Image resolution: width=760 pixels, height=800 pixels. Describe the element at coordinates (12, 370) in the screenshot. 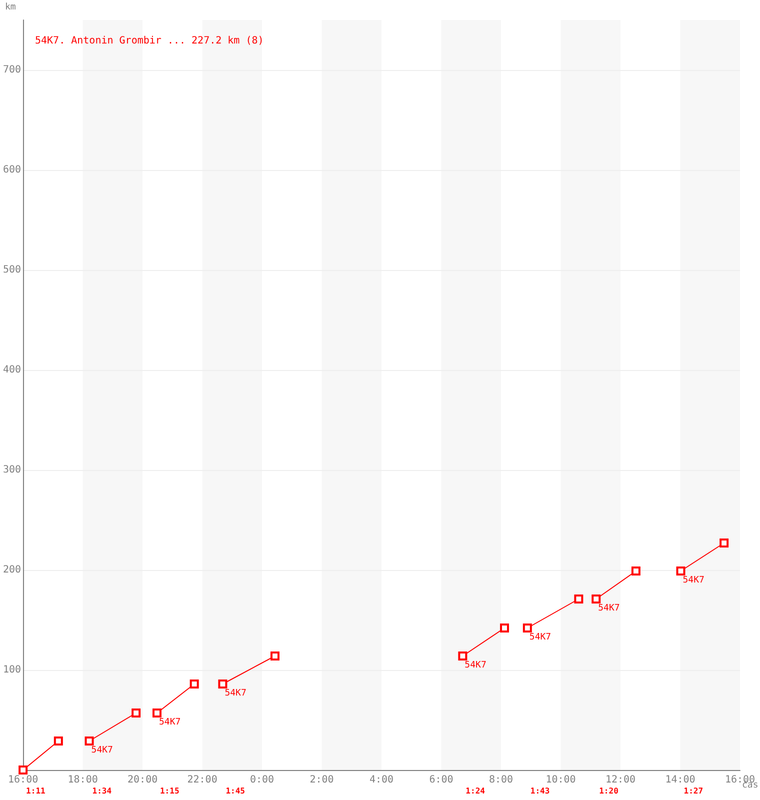

I see `y-tick-label: 400` at that location.